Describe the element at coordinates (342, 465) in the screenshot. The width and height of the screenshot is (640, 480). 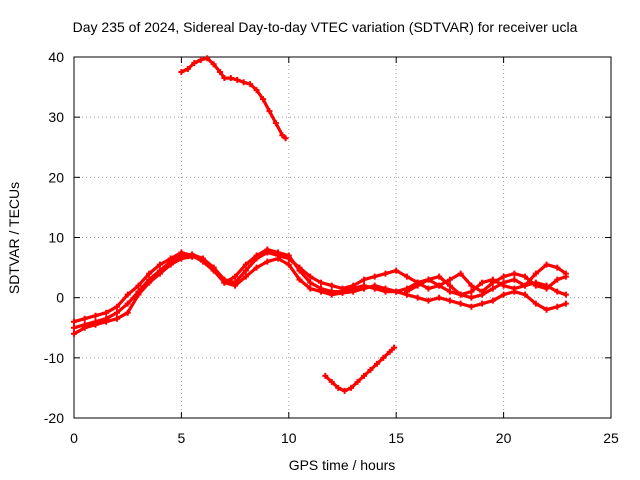
I see `x-axis-label: GPS time / hours` at that location.